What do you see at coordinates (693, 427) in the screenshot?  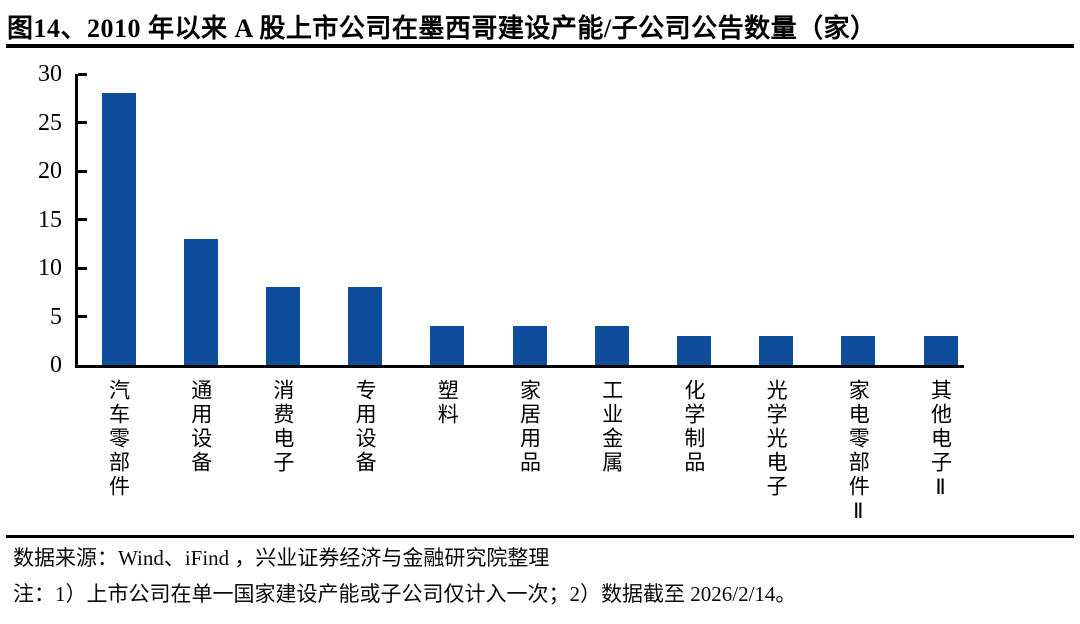 I see `x-axis-category-label: 化学制品` at bounding box center [693, 427].